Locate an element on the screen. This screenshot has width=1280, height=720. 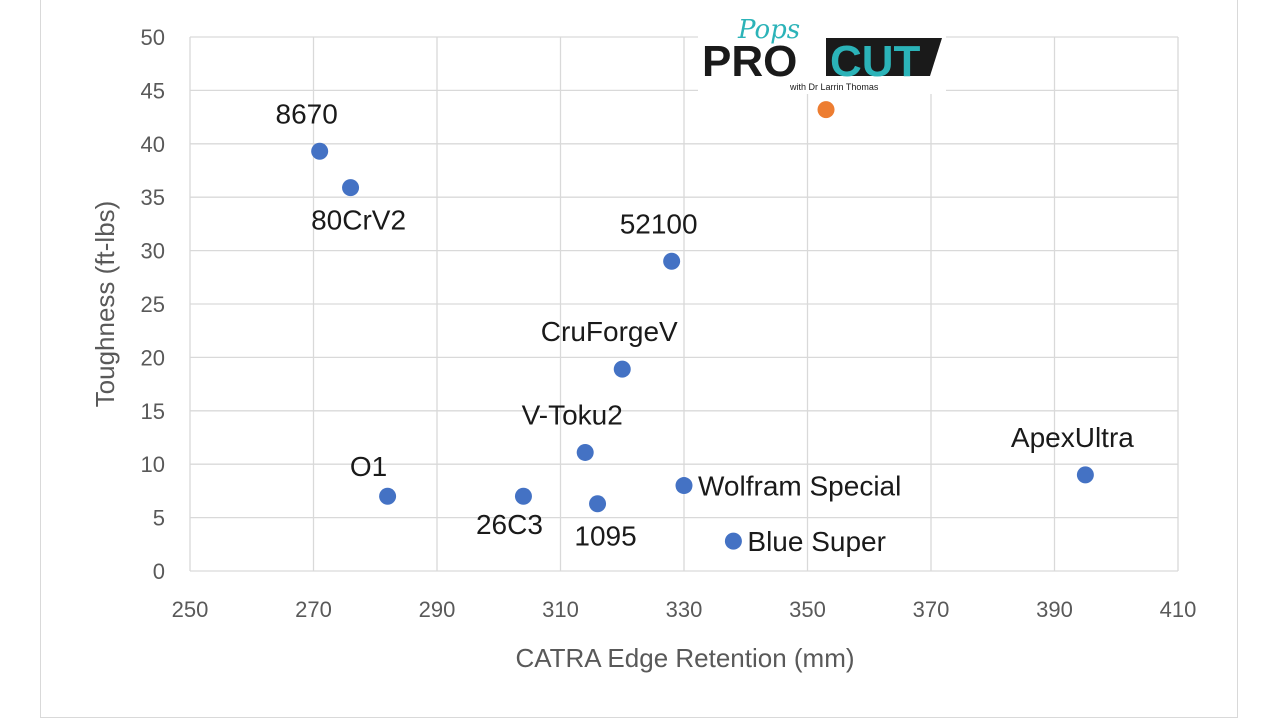
x-tick-label: 270 is located at coordinates (313, 609).